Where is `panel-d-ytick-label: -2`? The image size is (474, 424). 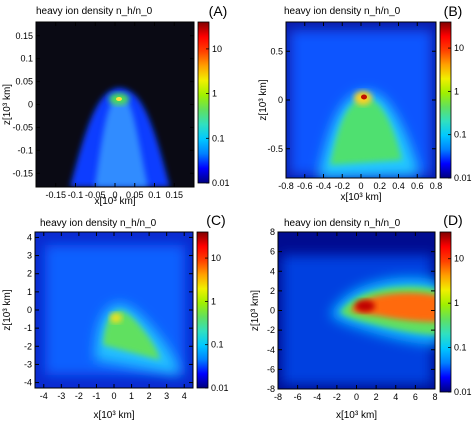 panel-d-ytick-label: -2 is located at coordinates (271, 330).